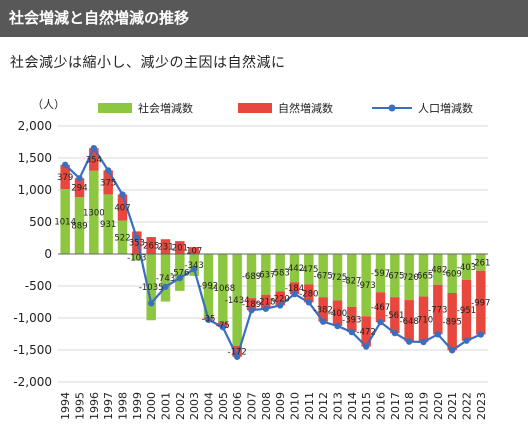 The height and width of the screenshot is (425, 528). I want to click on bar-social-2005, so click(223, 288).